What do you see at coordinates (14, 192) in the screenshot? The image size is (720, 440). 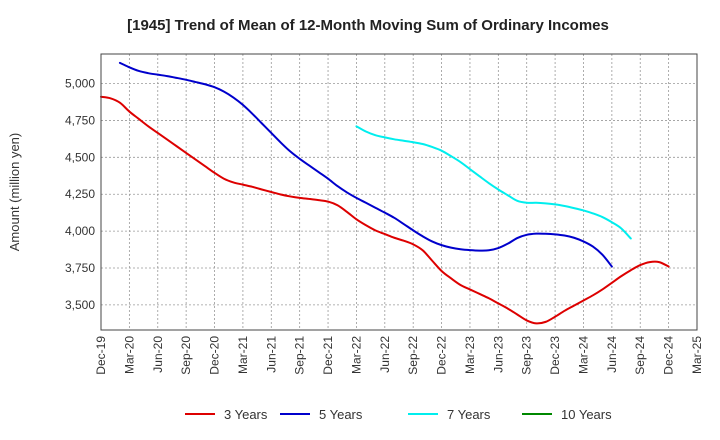 I see `y-axis-label: Amount (million yen)` at bounding box center [14, 192].